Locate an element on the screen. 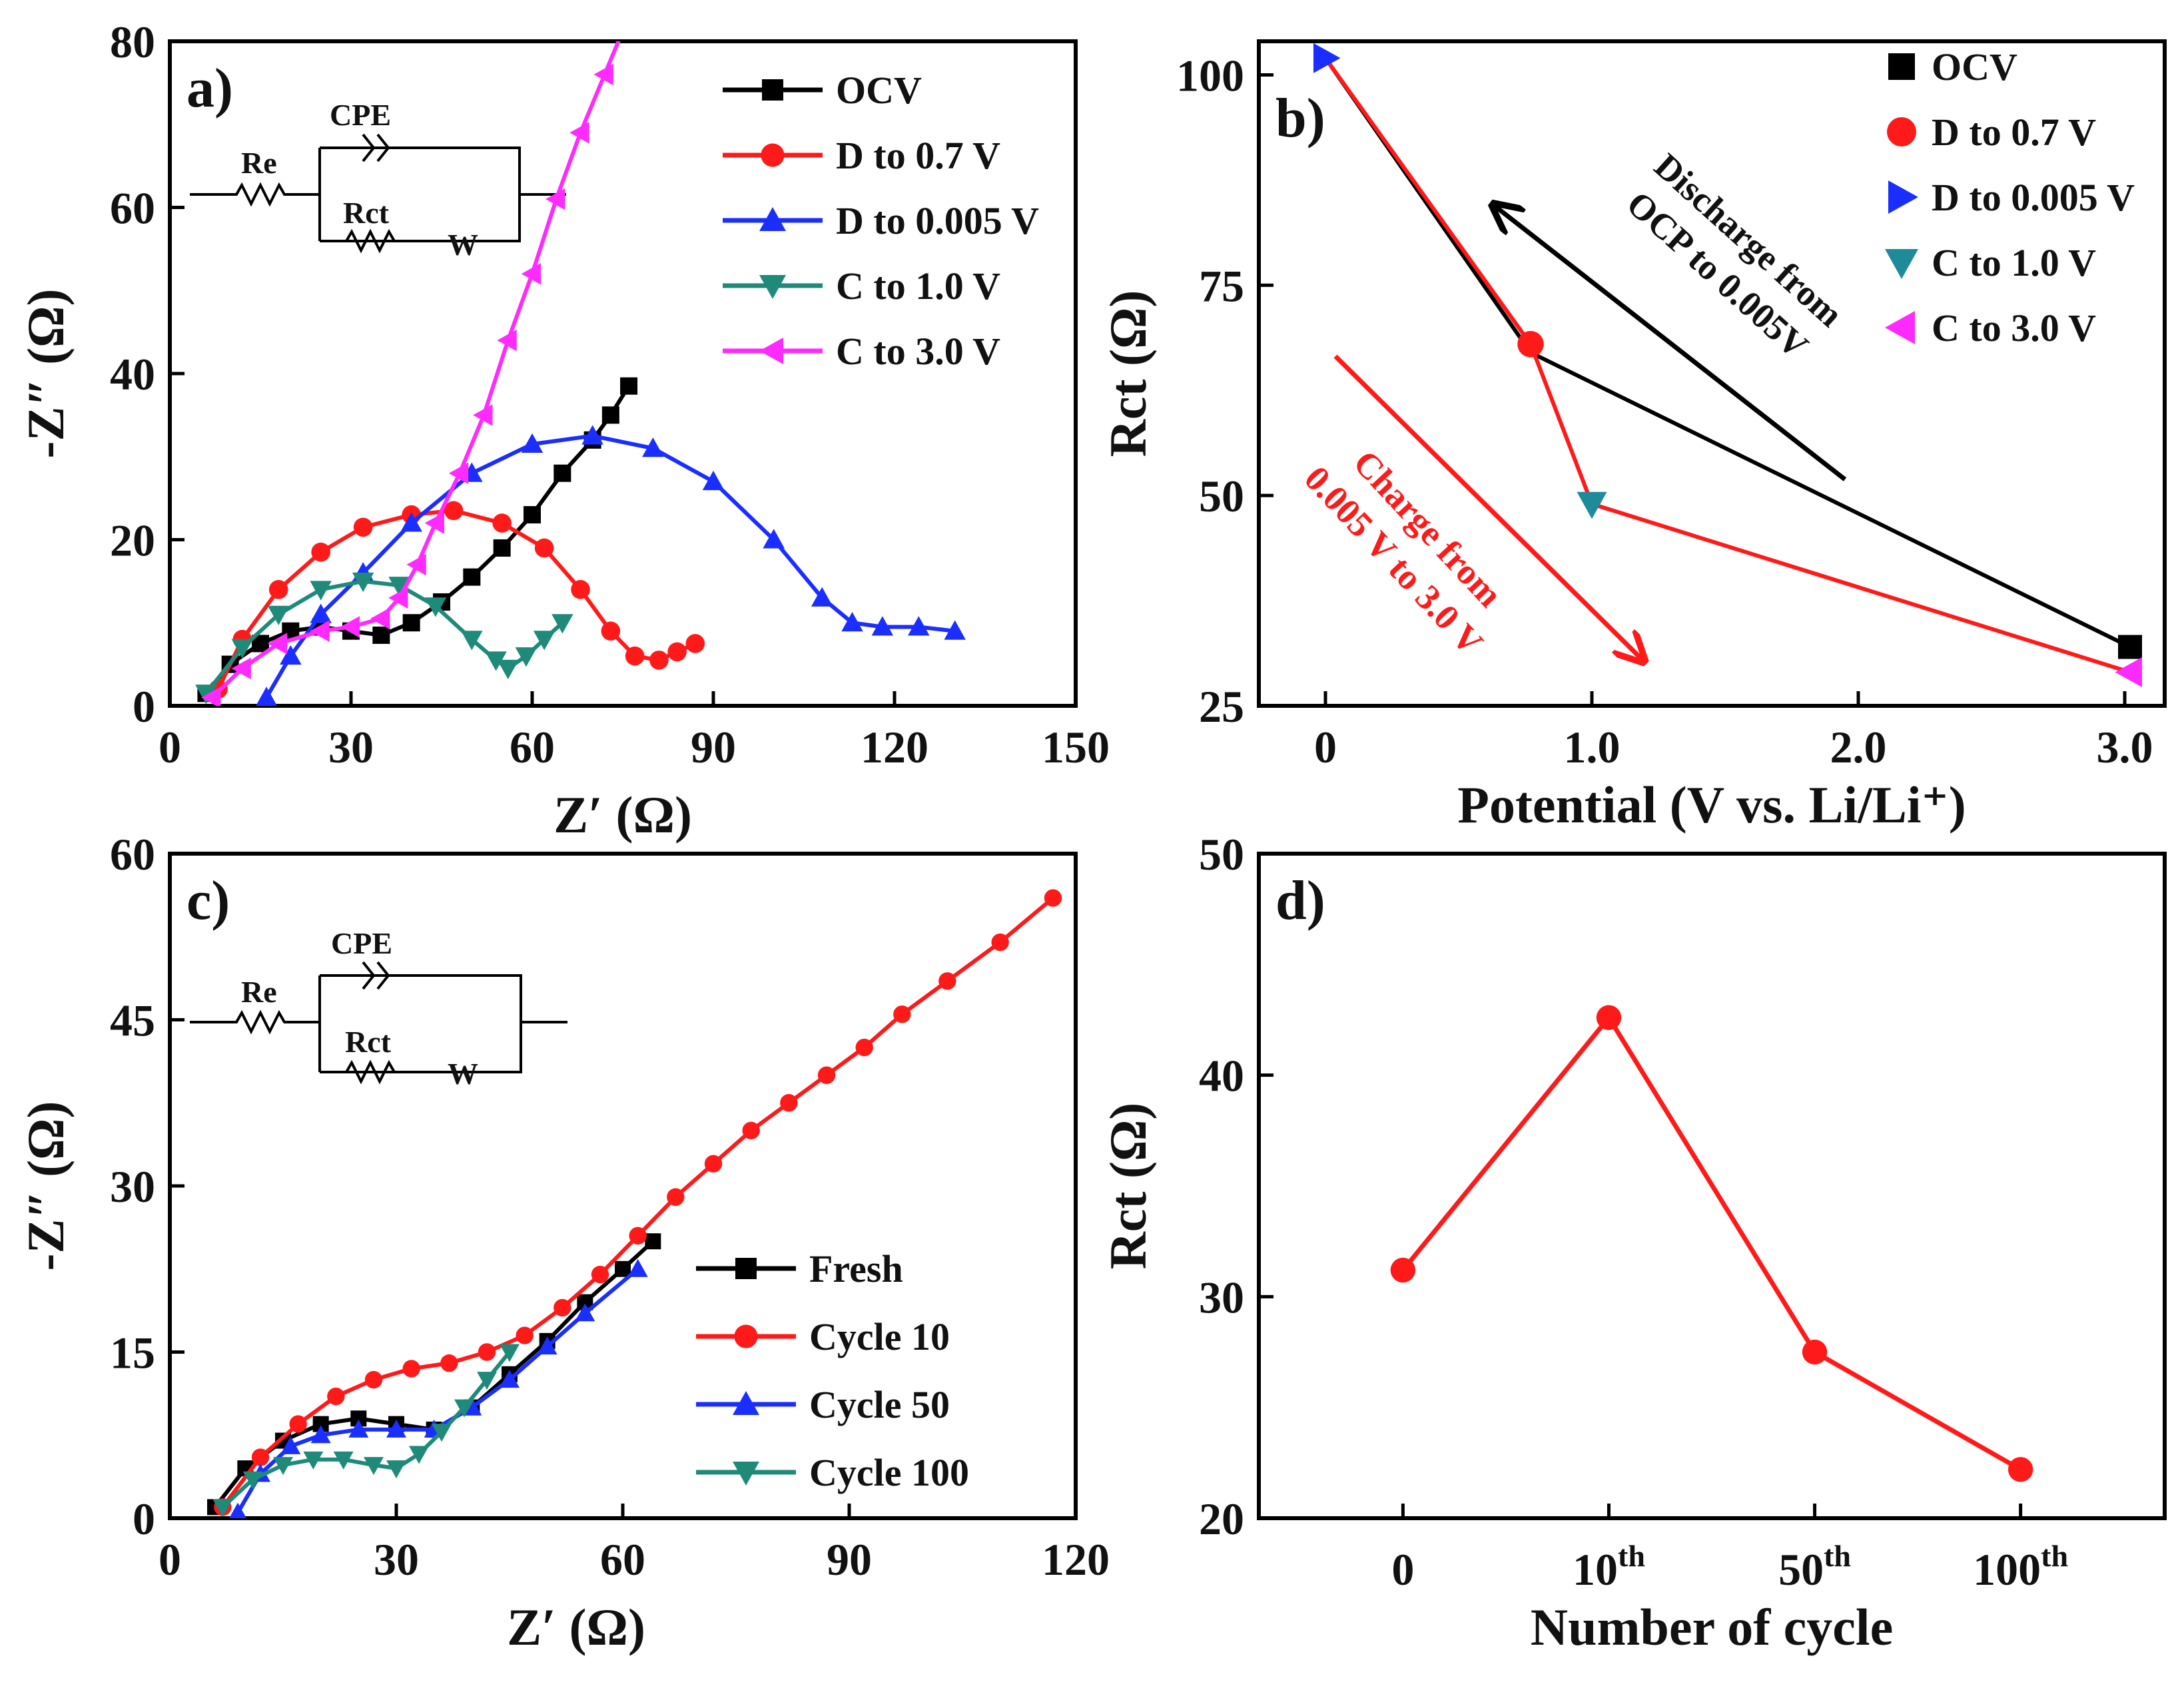 This screenshot has width=2184, height=1682. panel-d-xtick-label: 100th is located at coordinates (2020, 1567).